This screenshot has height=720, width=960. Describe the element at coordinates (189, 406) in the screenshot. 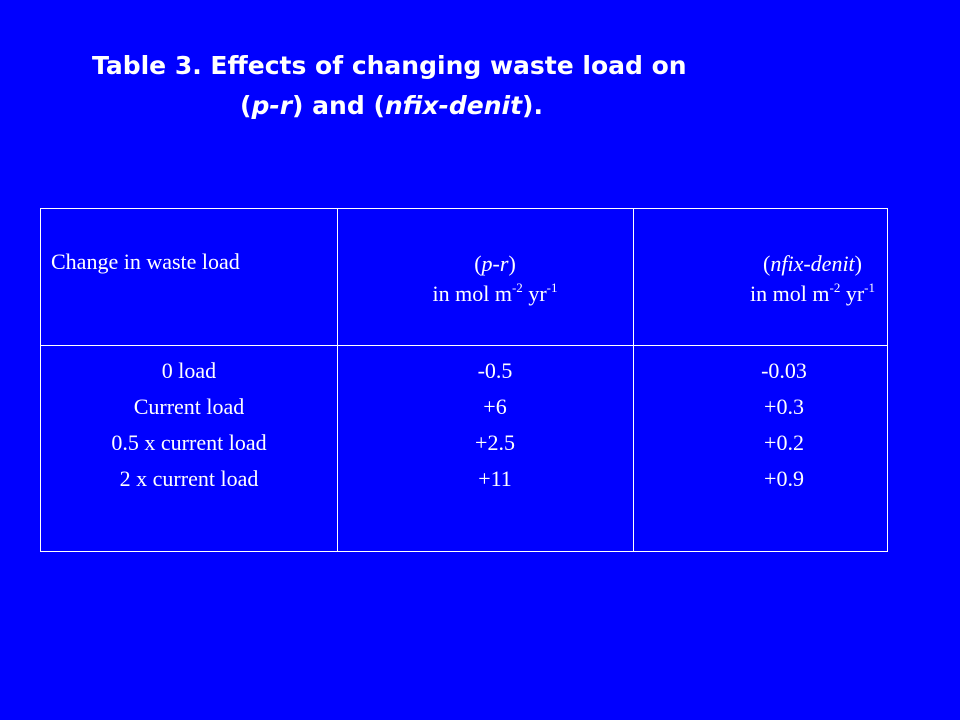

I see `load-cell: Current load` at that location.